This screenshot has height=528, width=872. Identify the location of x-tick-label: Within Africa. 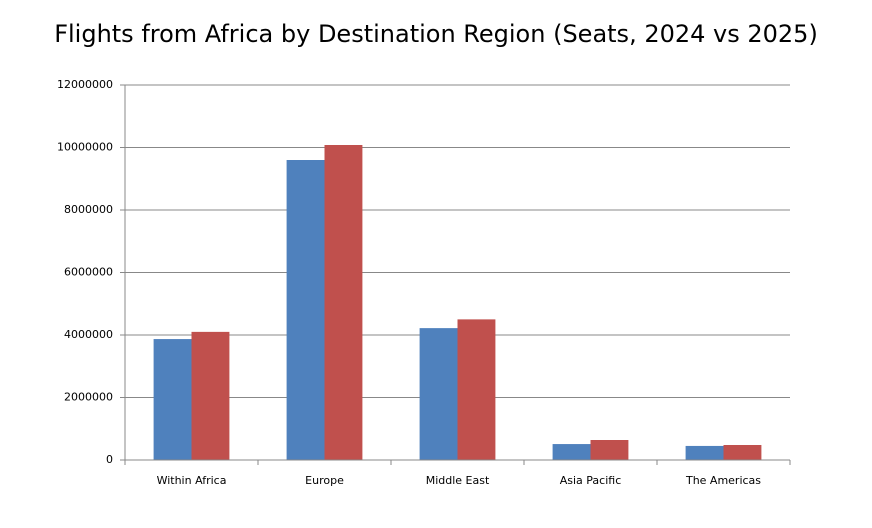
(192, 480).